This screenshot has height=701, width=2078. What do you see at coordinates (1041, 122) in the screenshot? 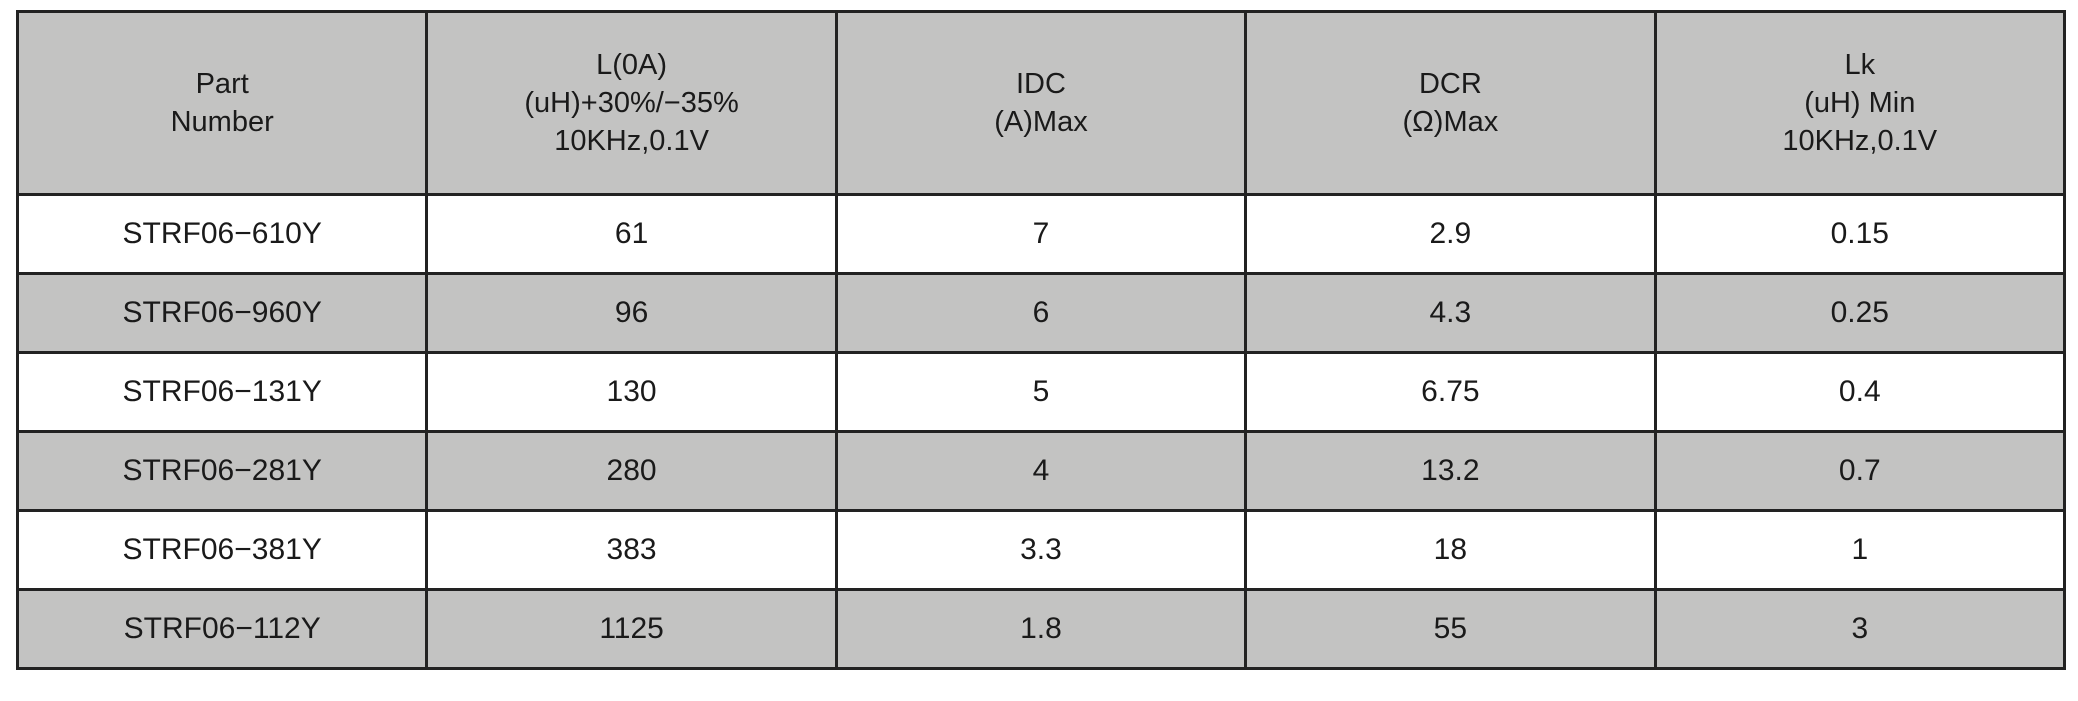
I see `header-line: (A)Max` at bounding box center [1041, 122].